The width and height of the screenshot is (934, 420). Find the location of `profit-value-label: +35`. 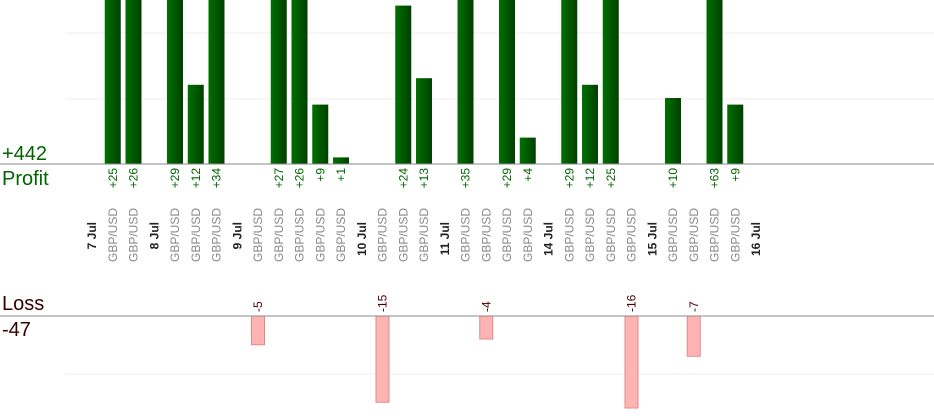

profit-value-label: +35 is located at coordinates (466, 178).